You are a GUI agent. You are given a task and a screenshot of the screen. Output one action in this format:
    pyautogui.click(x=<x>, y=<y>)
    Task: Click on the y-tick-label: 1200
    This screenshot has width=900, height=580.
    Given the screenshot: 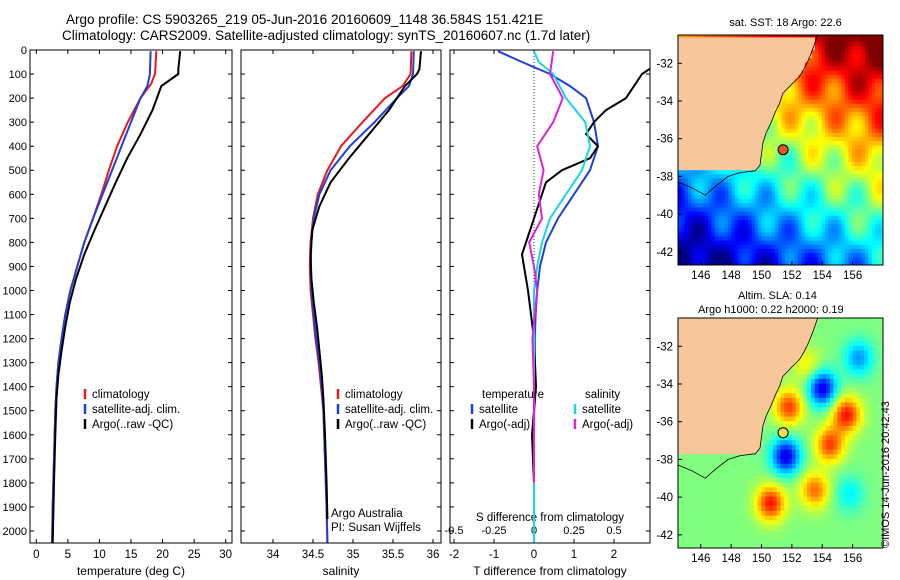 What is the action you would take?
    pyautogui.click(x=15, y=340)
    